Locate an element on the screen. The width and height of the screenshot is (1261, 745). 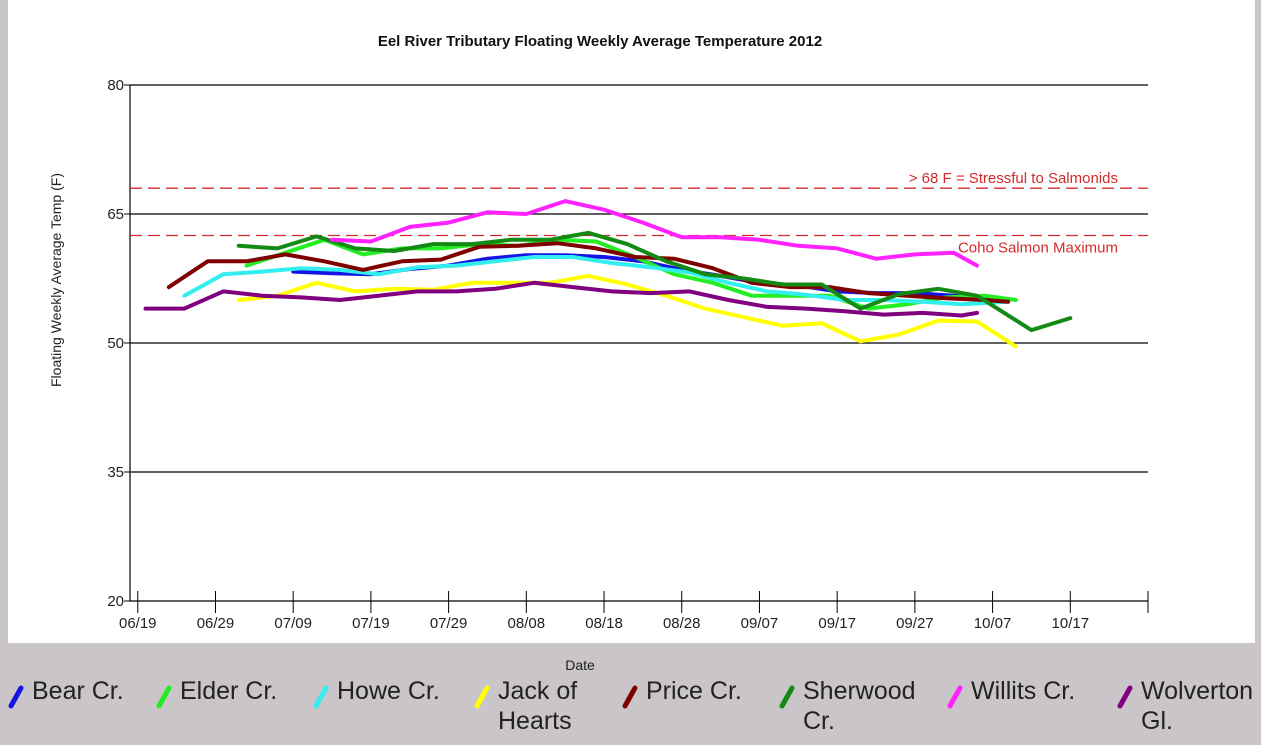
y-axis-label: Floating Weekly Average Temp (F) is located at coordinates (56, 280).